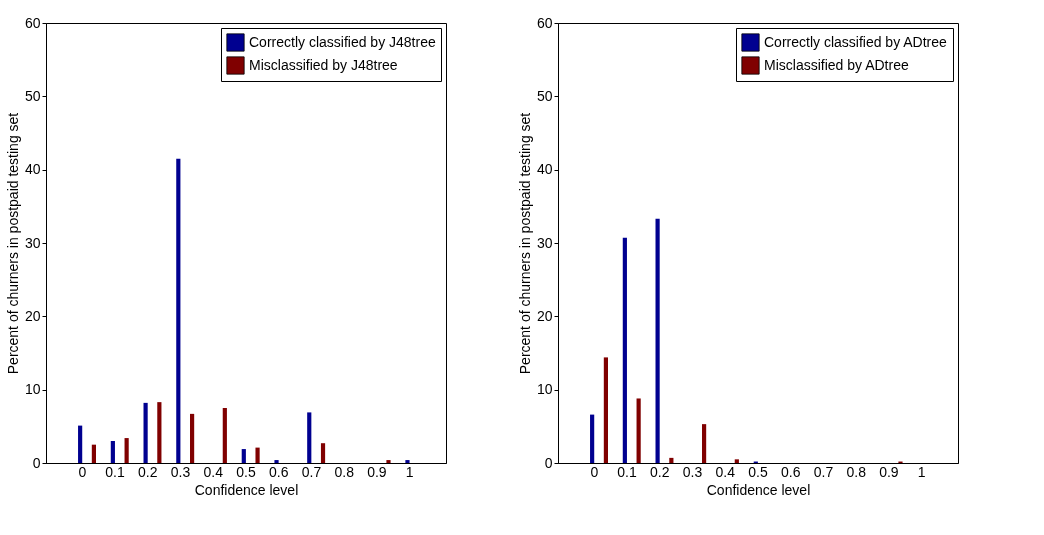  Describe the element at coordinates (342, 41) in the screenshot. I see `legend-label: Correctly classified by J48tree` at that location.